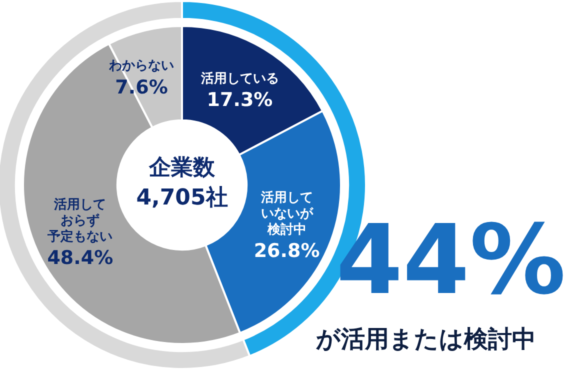 This screenshot has height=370, width=576. Describe the element at coordinates (239, 79) in the screenshot. I see `slice-label: 活用している` at that location.